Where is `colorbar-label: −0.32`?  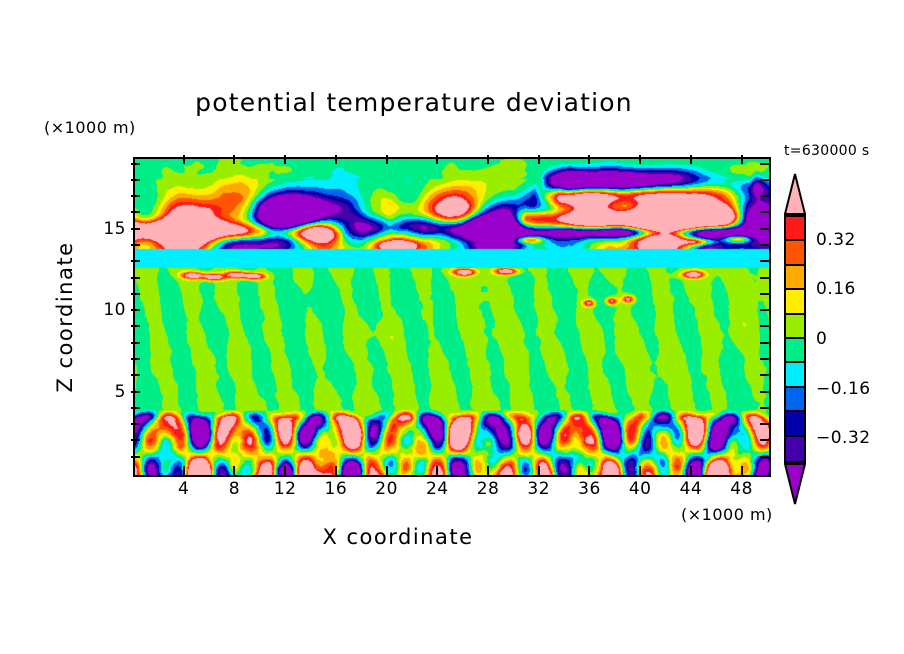 colorbar-label: −0.32 is located at coordinates (843, 438).